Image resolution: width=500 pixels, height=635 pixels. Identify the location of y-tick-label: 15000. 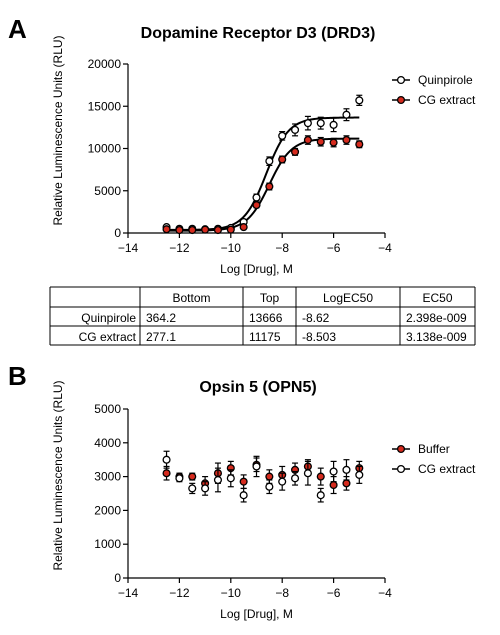
(105, 106).